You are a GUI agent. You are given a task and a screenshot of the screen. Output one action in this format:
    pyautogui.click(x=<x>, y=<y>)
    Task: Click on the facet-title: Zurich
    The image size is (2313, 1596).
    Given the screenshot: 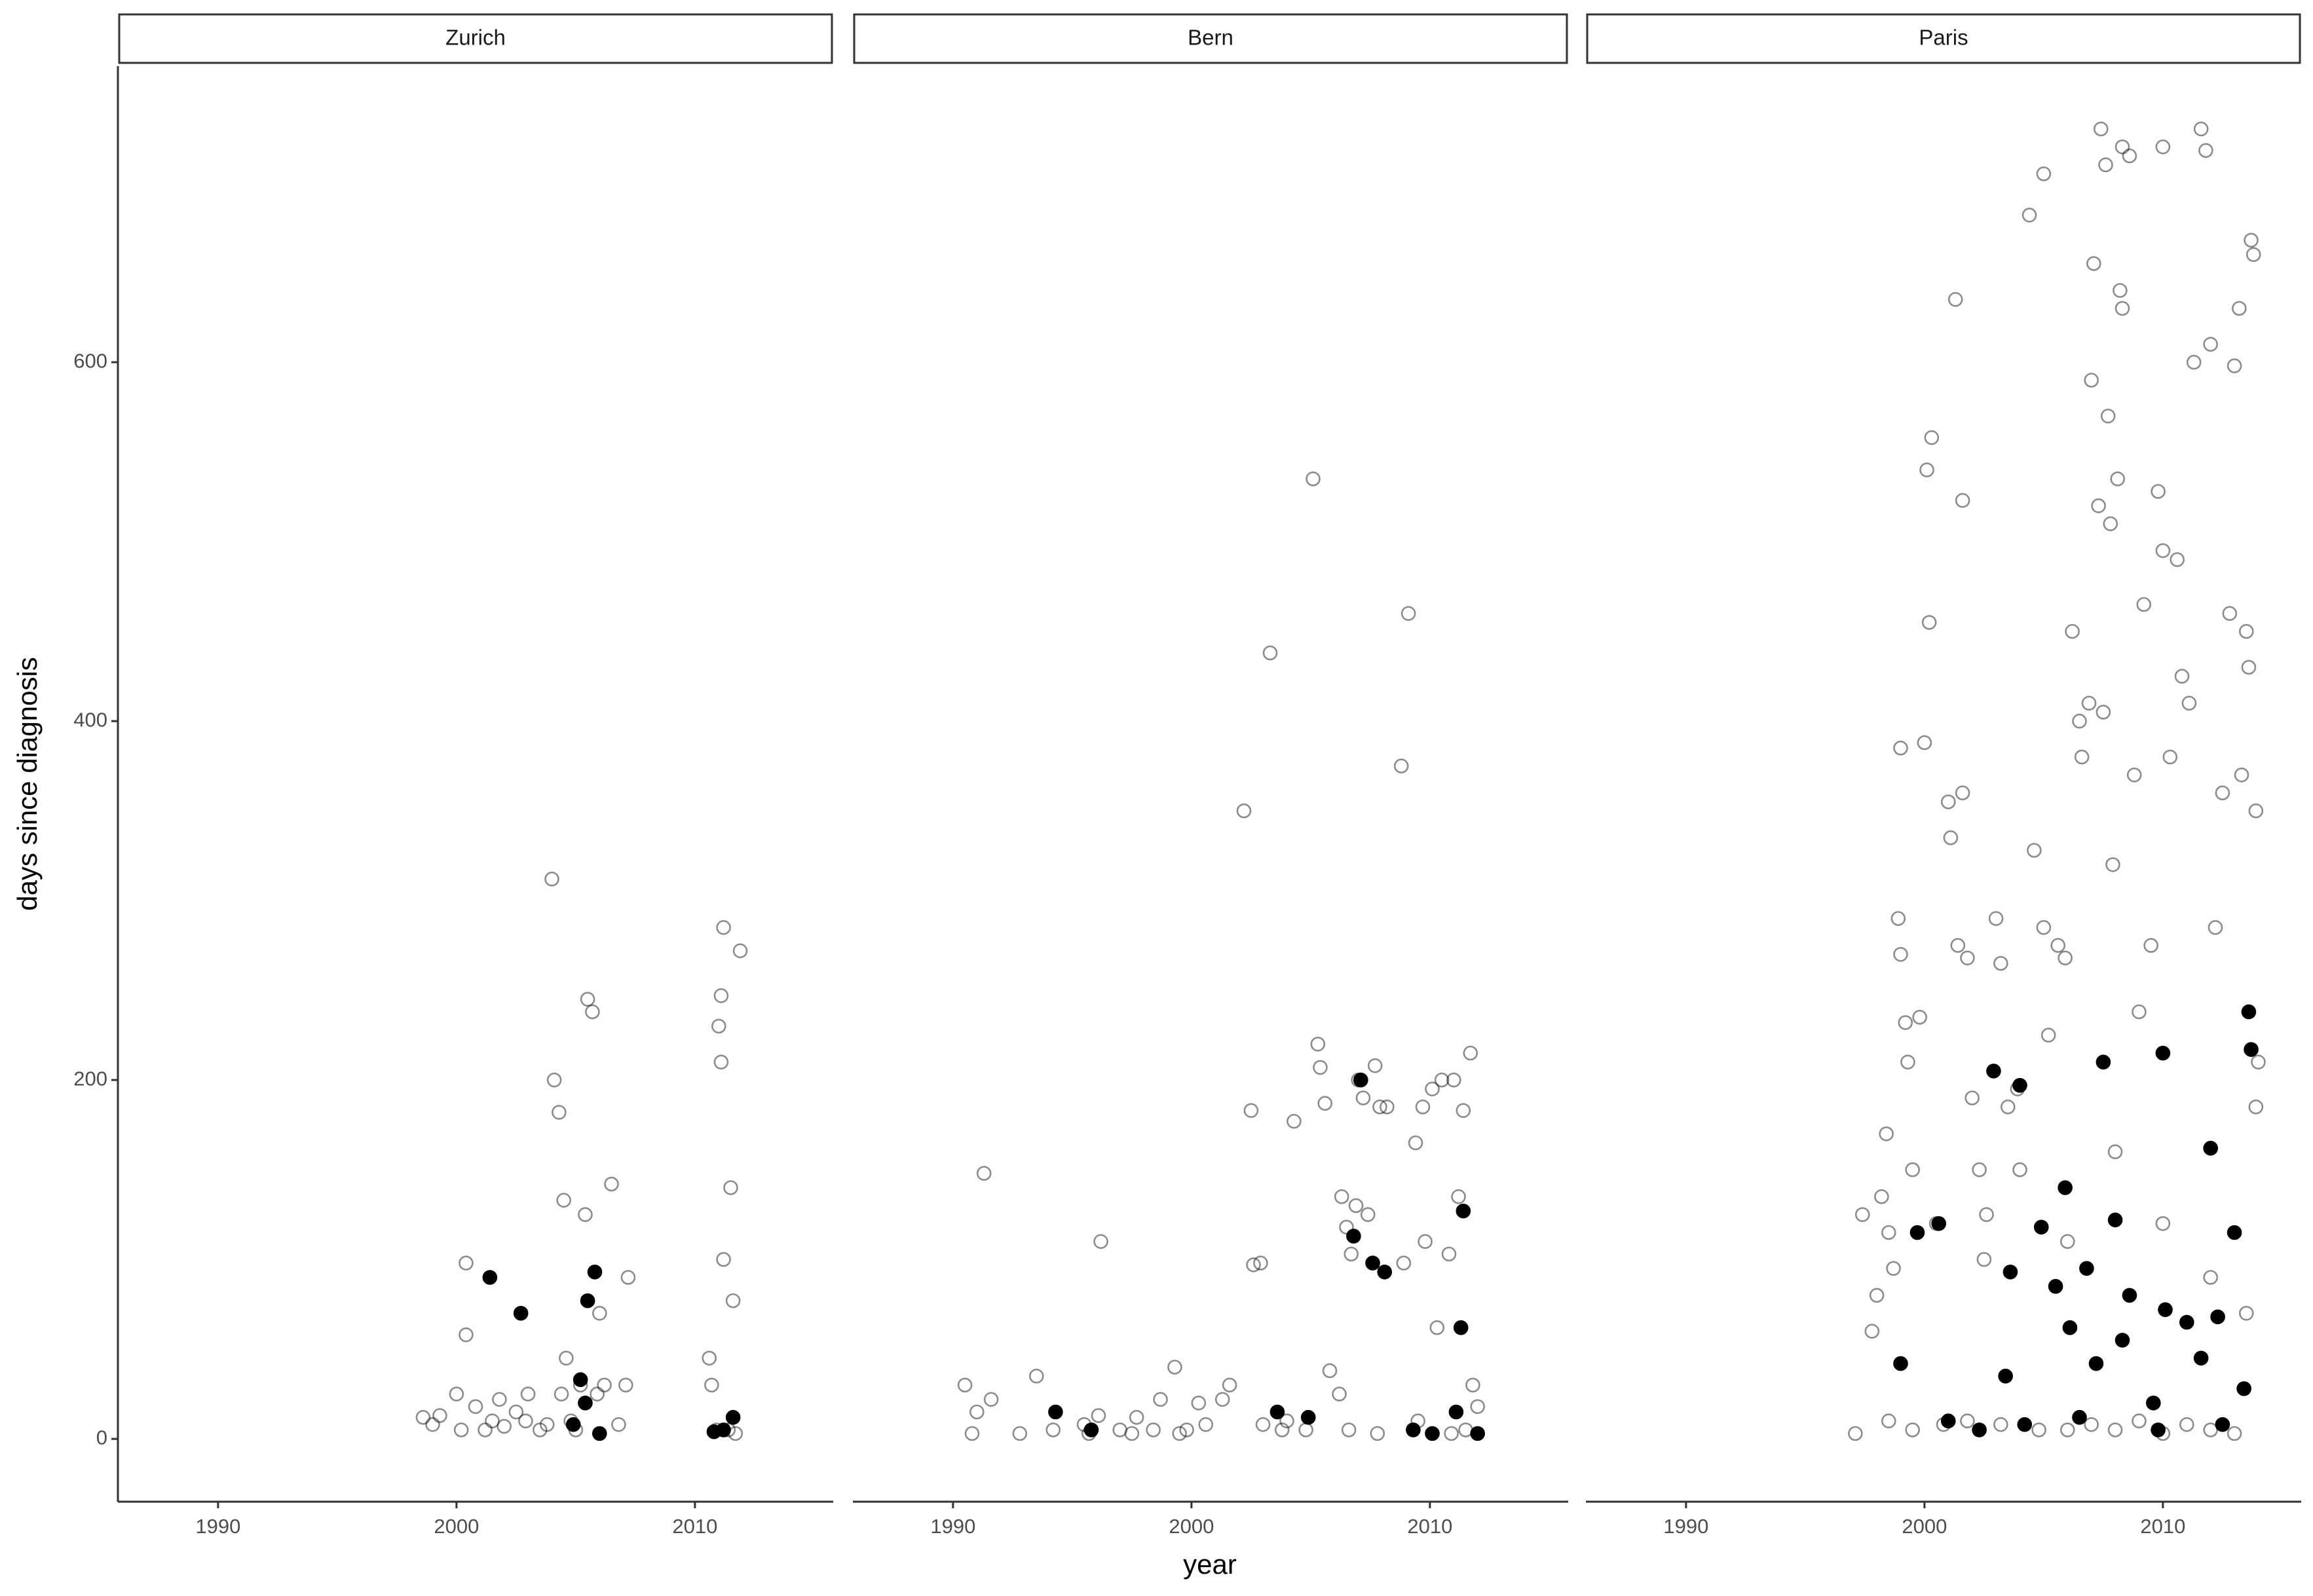 What is the action you would take?
    pyautogui.click(x=475, y=38)
    